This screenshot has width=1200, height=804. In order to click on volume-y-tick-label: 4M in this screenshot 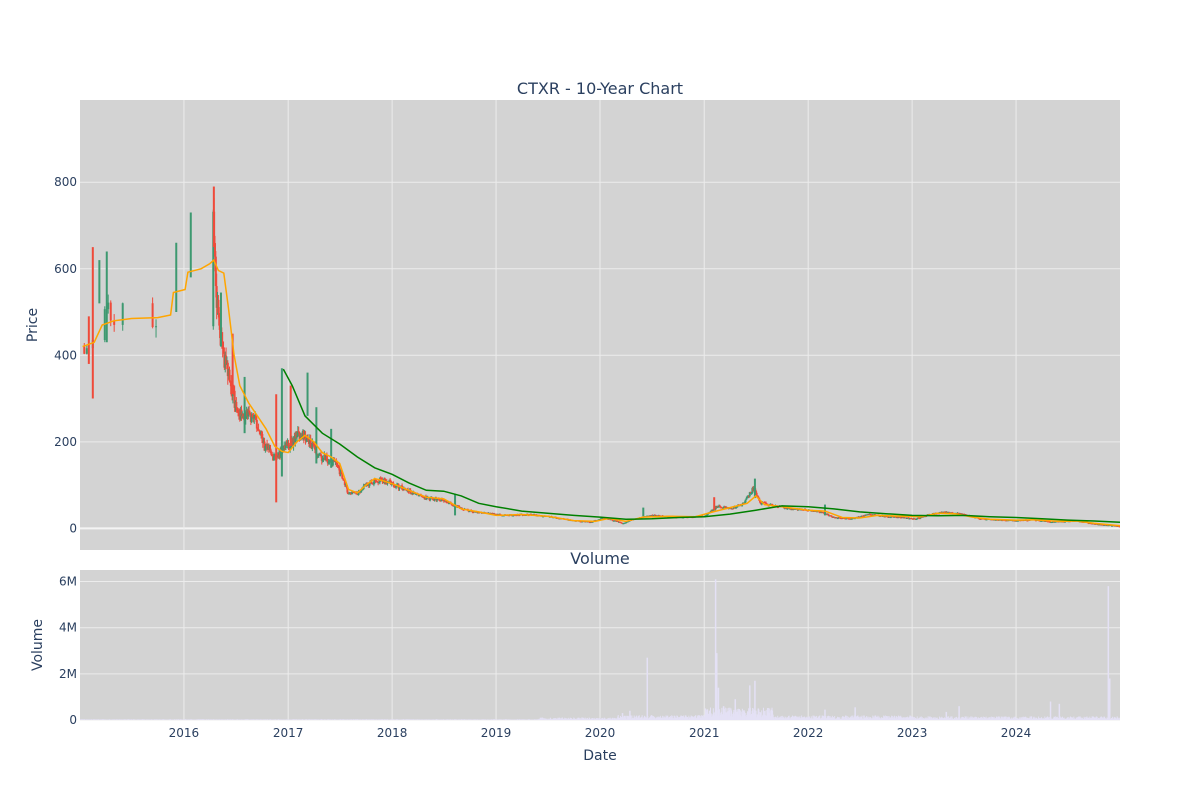, I will do `click(68, 628)`.